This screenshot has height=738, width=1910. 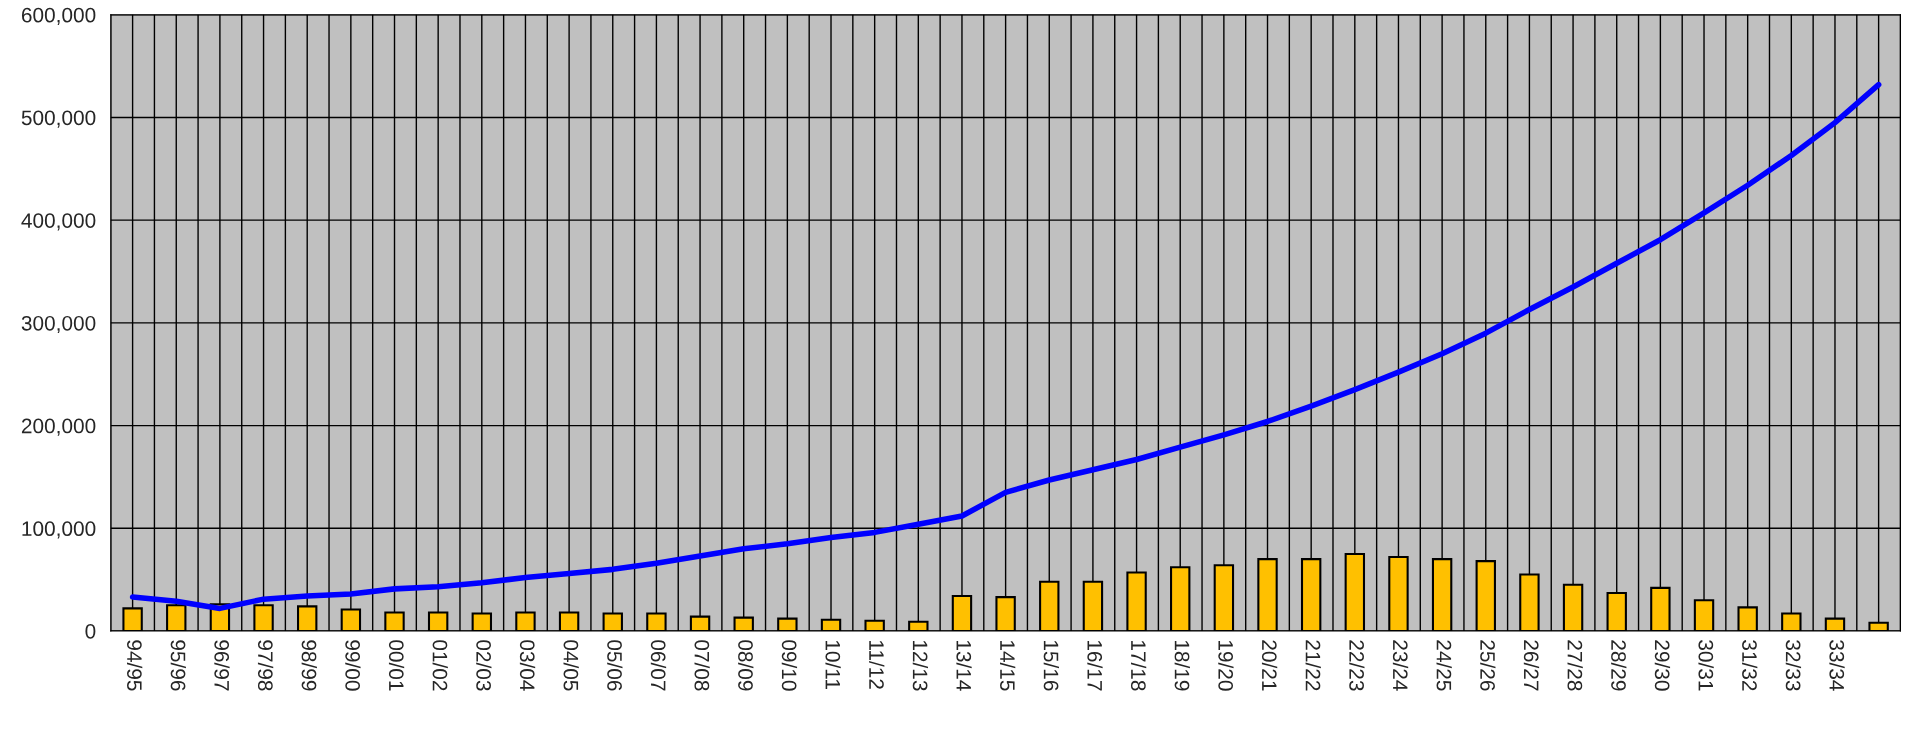 I want to click on x-tick-label: 16/17, so click(x=1095, y=665).